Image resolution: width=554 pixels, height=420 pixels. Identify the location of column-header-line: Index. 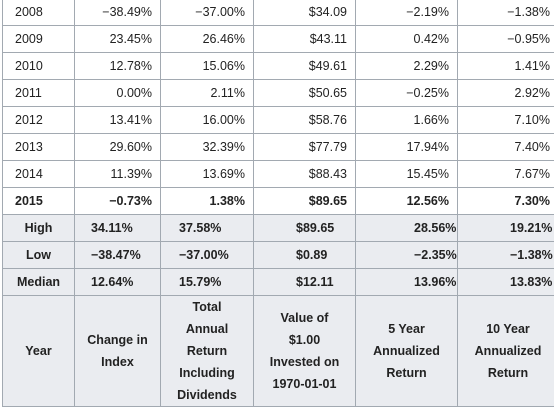
(117, 362).